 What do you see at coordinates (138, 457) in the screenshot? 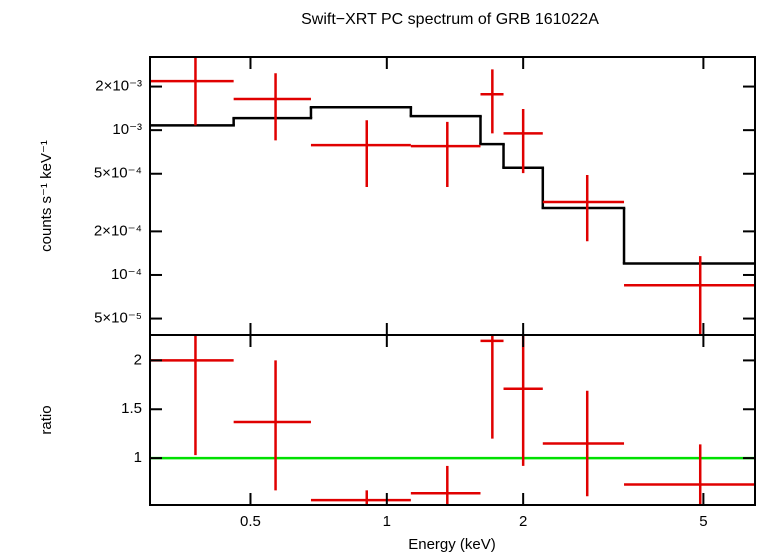
I see `y-tick-label: 1` at bounding box center [138, 457].